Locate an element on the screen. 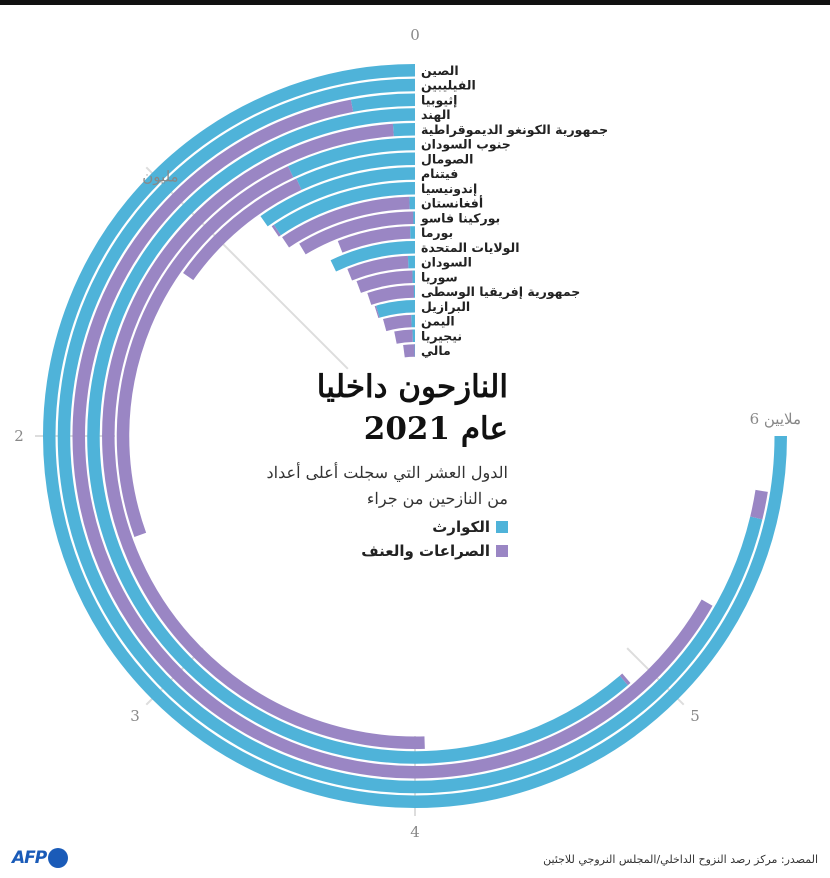 The image size is (830, 878). legend-item-conflict: الصراعات والعنف is located at coordinates (358, 551).